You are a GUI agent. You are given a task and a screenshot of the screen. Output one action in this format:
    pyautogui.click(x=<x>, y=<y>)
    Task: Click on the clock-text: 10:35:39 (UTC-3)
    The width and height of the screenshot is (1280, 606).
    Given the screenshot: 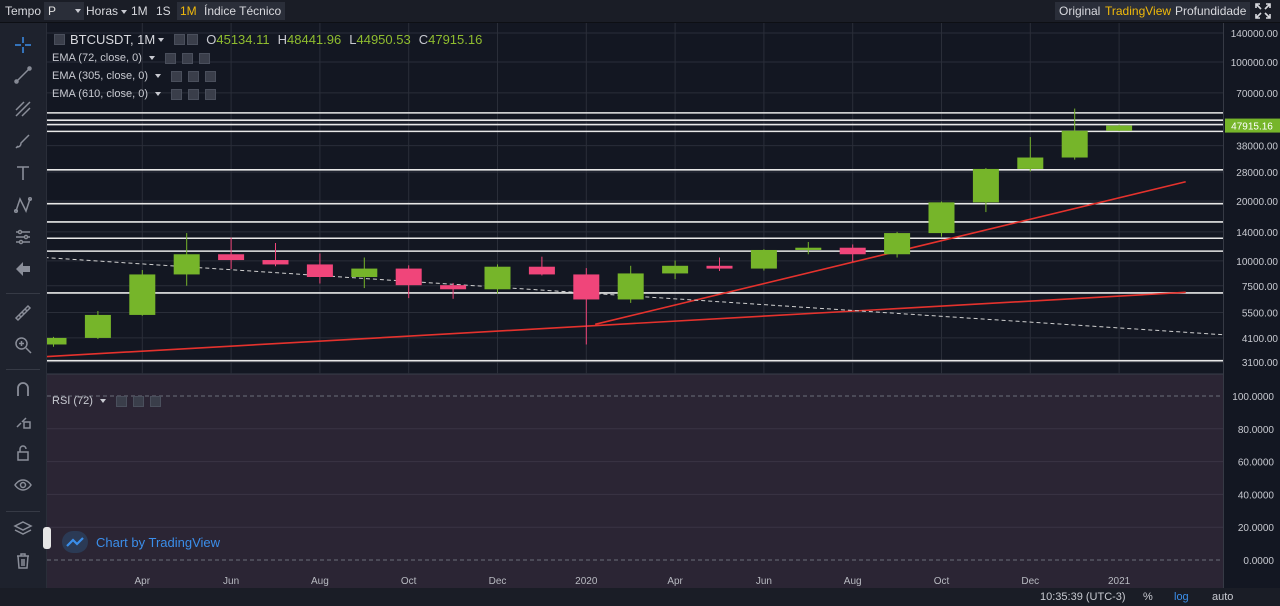 What is the action you would take?
    pyautogui.click(x=1083, y=597)
    